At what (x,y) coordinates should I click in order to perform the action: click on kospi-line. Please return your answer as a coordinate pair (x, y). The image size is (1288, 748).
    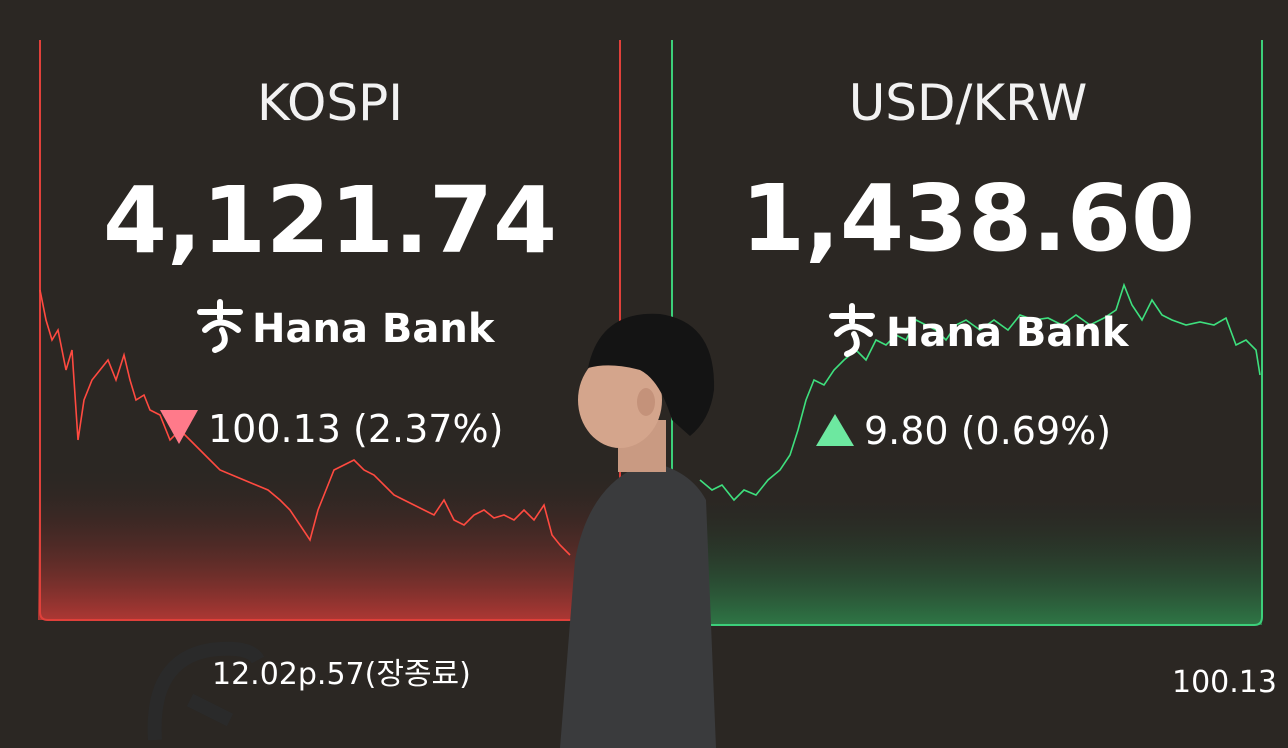
    Looking at the image, I should click on (305, 422).